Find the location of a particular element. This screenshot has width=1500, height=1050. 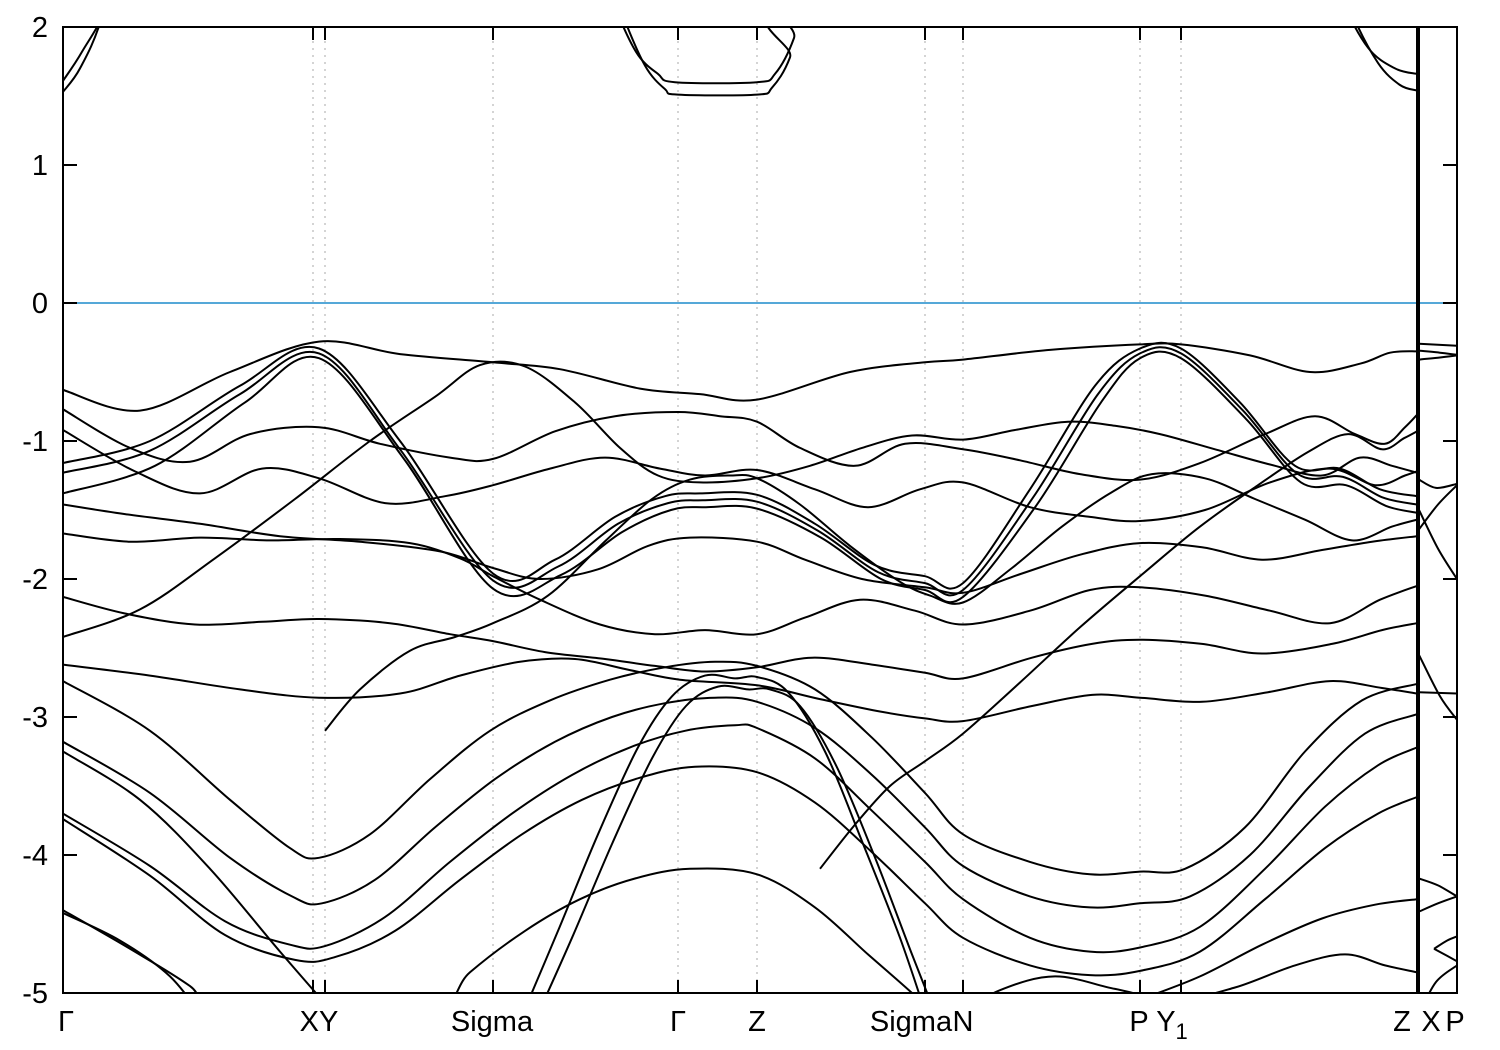

kpoint-label: X is located at coordinates (1430, 1022).